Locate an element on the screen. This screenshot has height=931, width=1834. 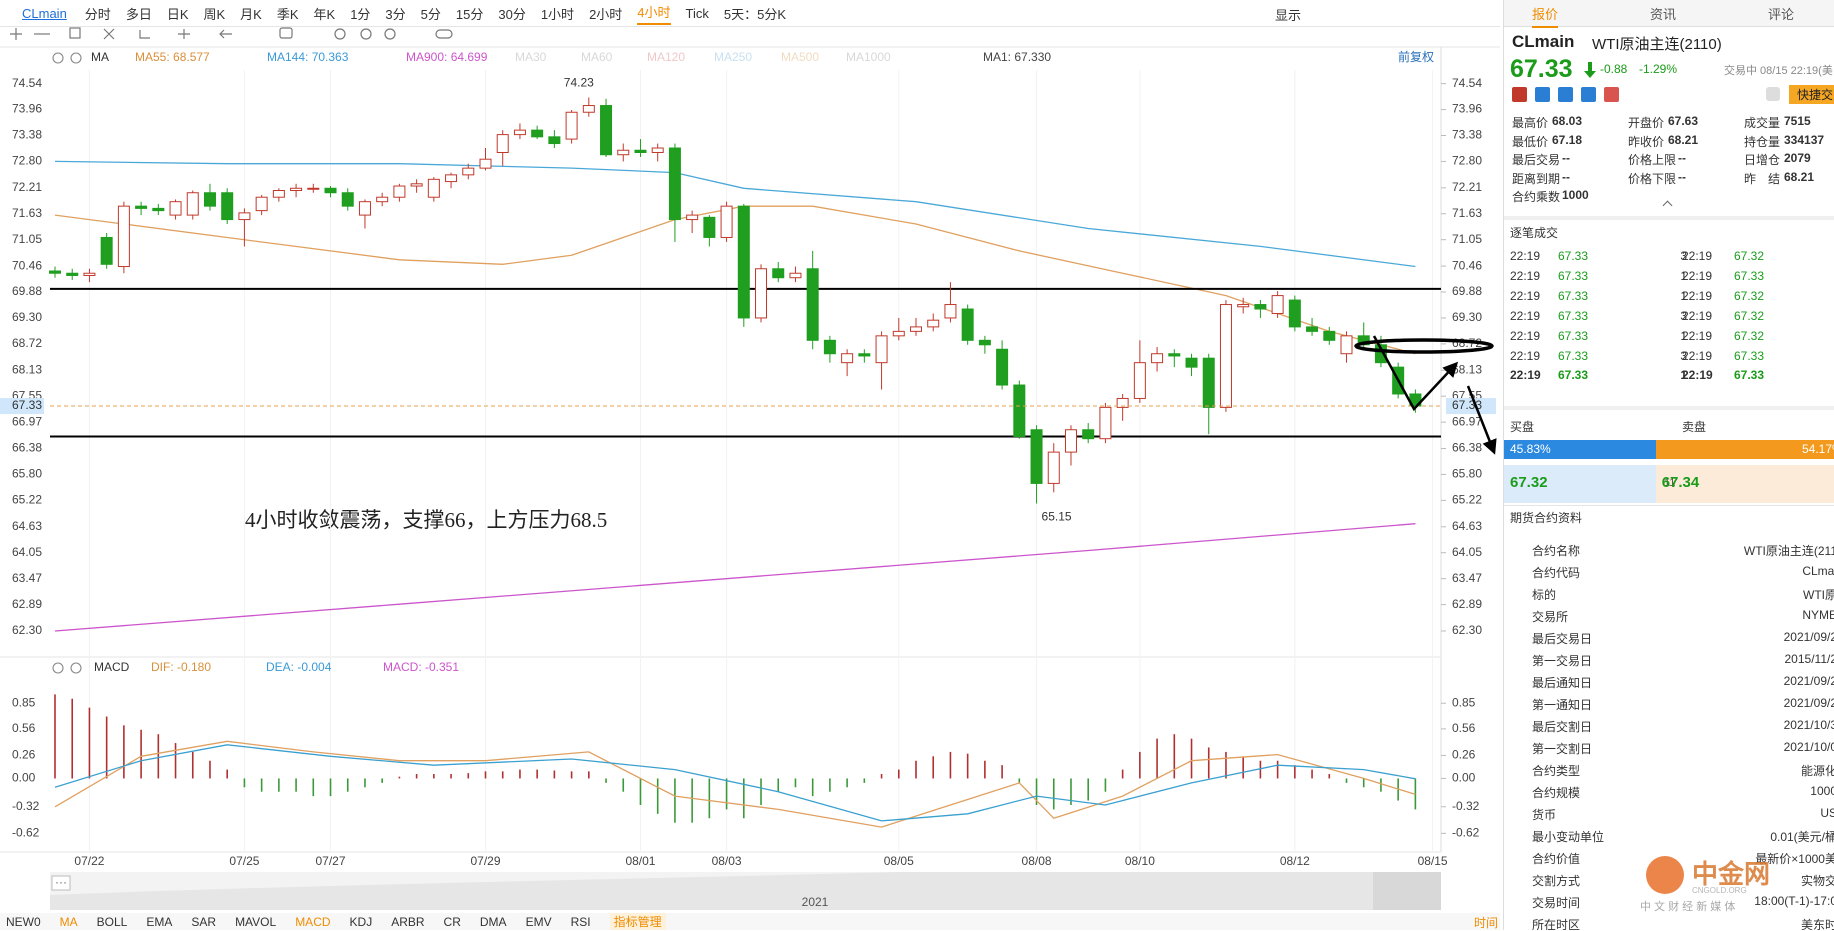
period-tab: 3分 is located at coordinates (395, 14).